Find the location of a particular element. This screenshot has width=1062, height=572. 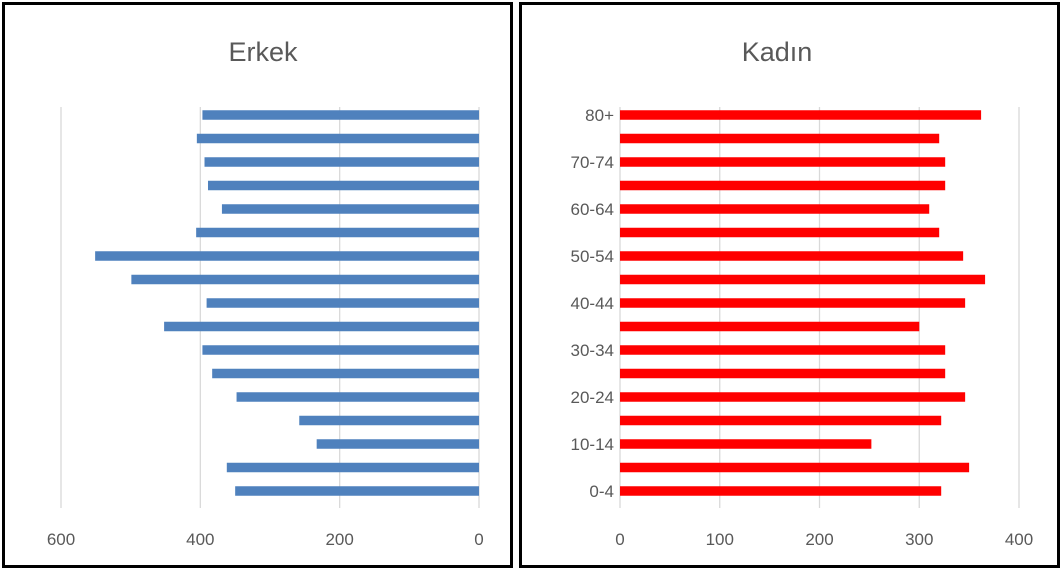

y-category-label: 50-54 is located at coordinates (592, 256).